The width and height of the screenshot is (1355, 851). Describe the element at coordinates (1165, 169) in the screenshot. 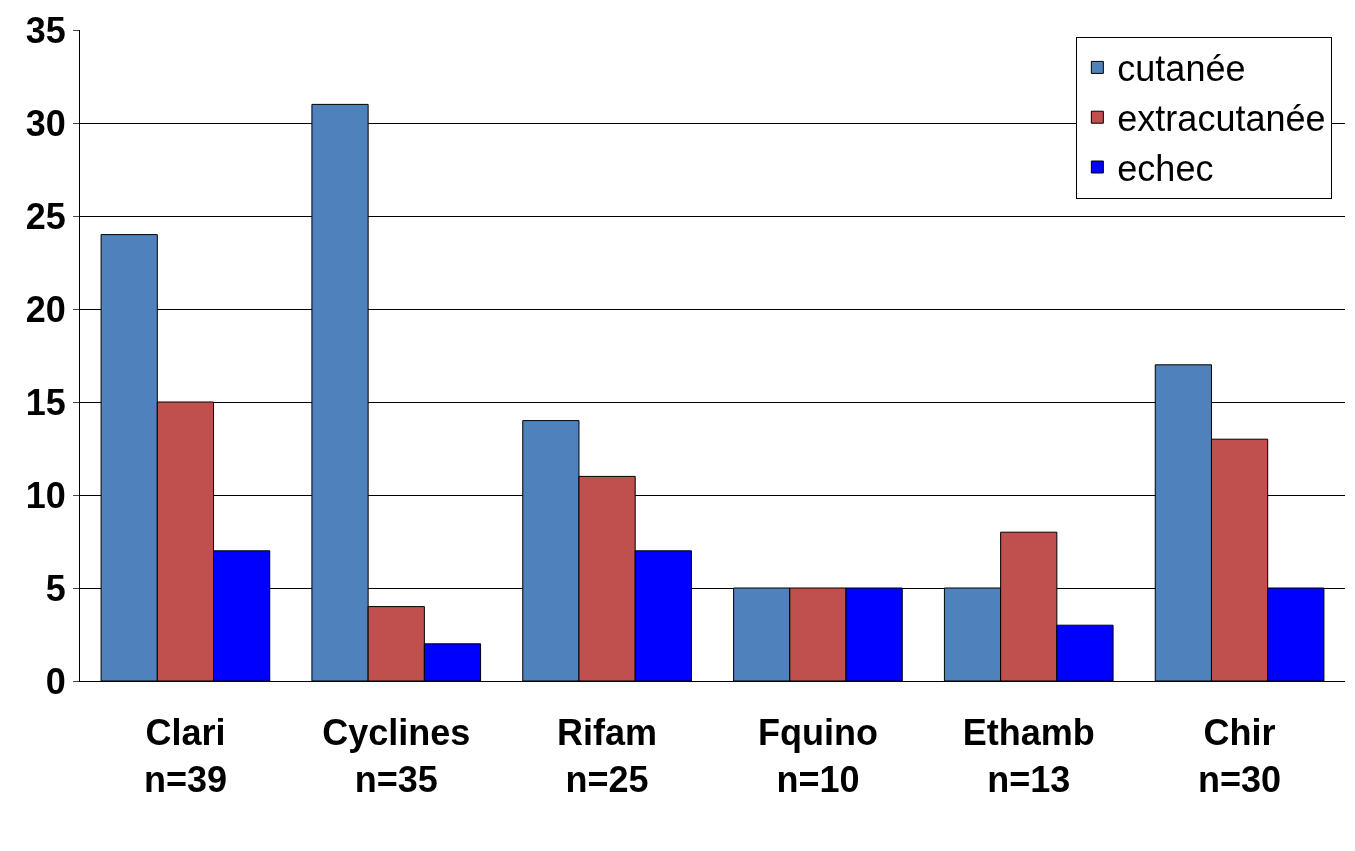

I see `legend-label: echec` at that location.